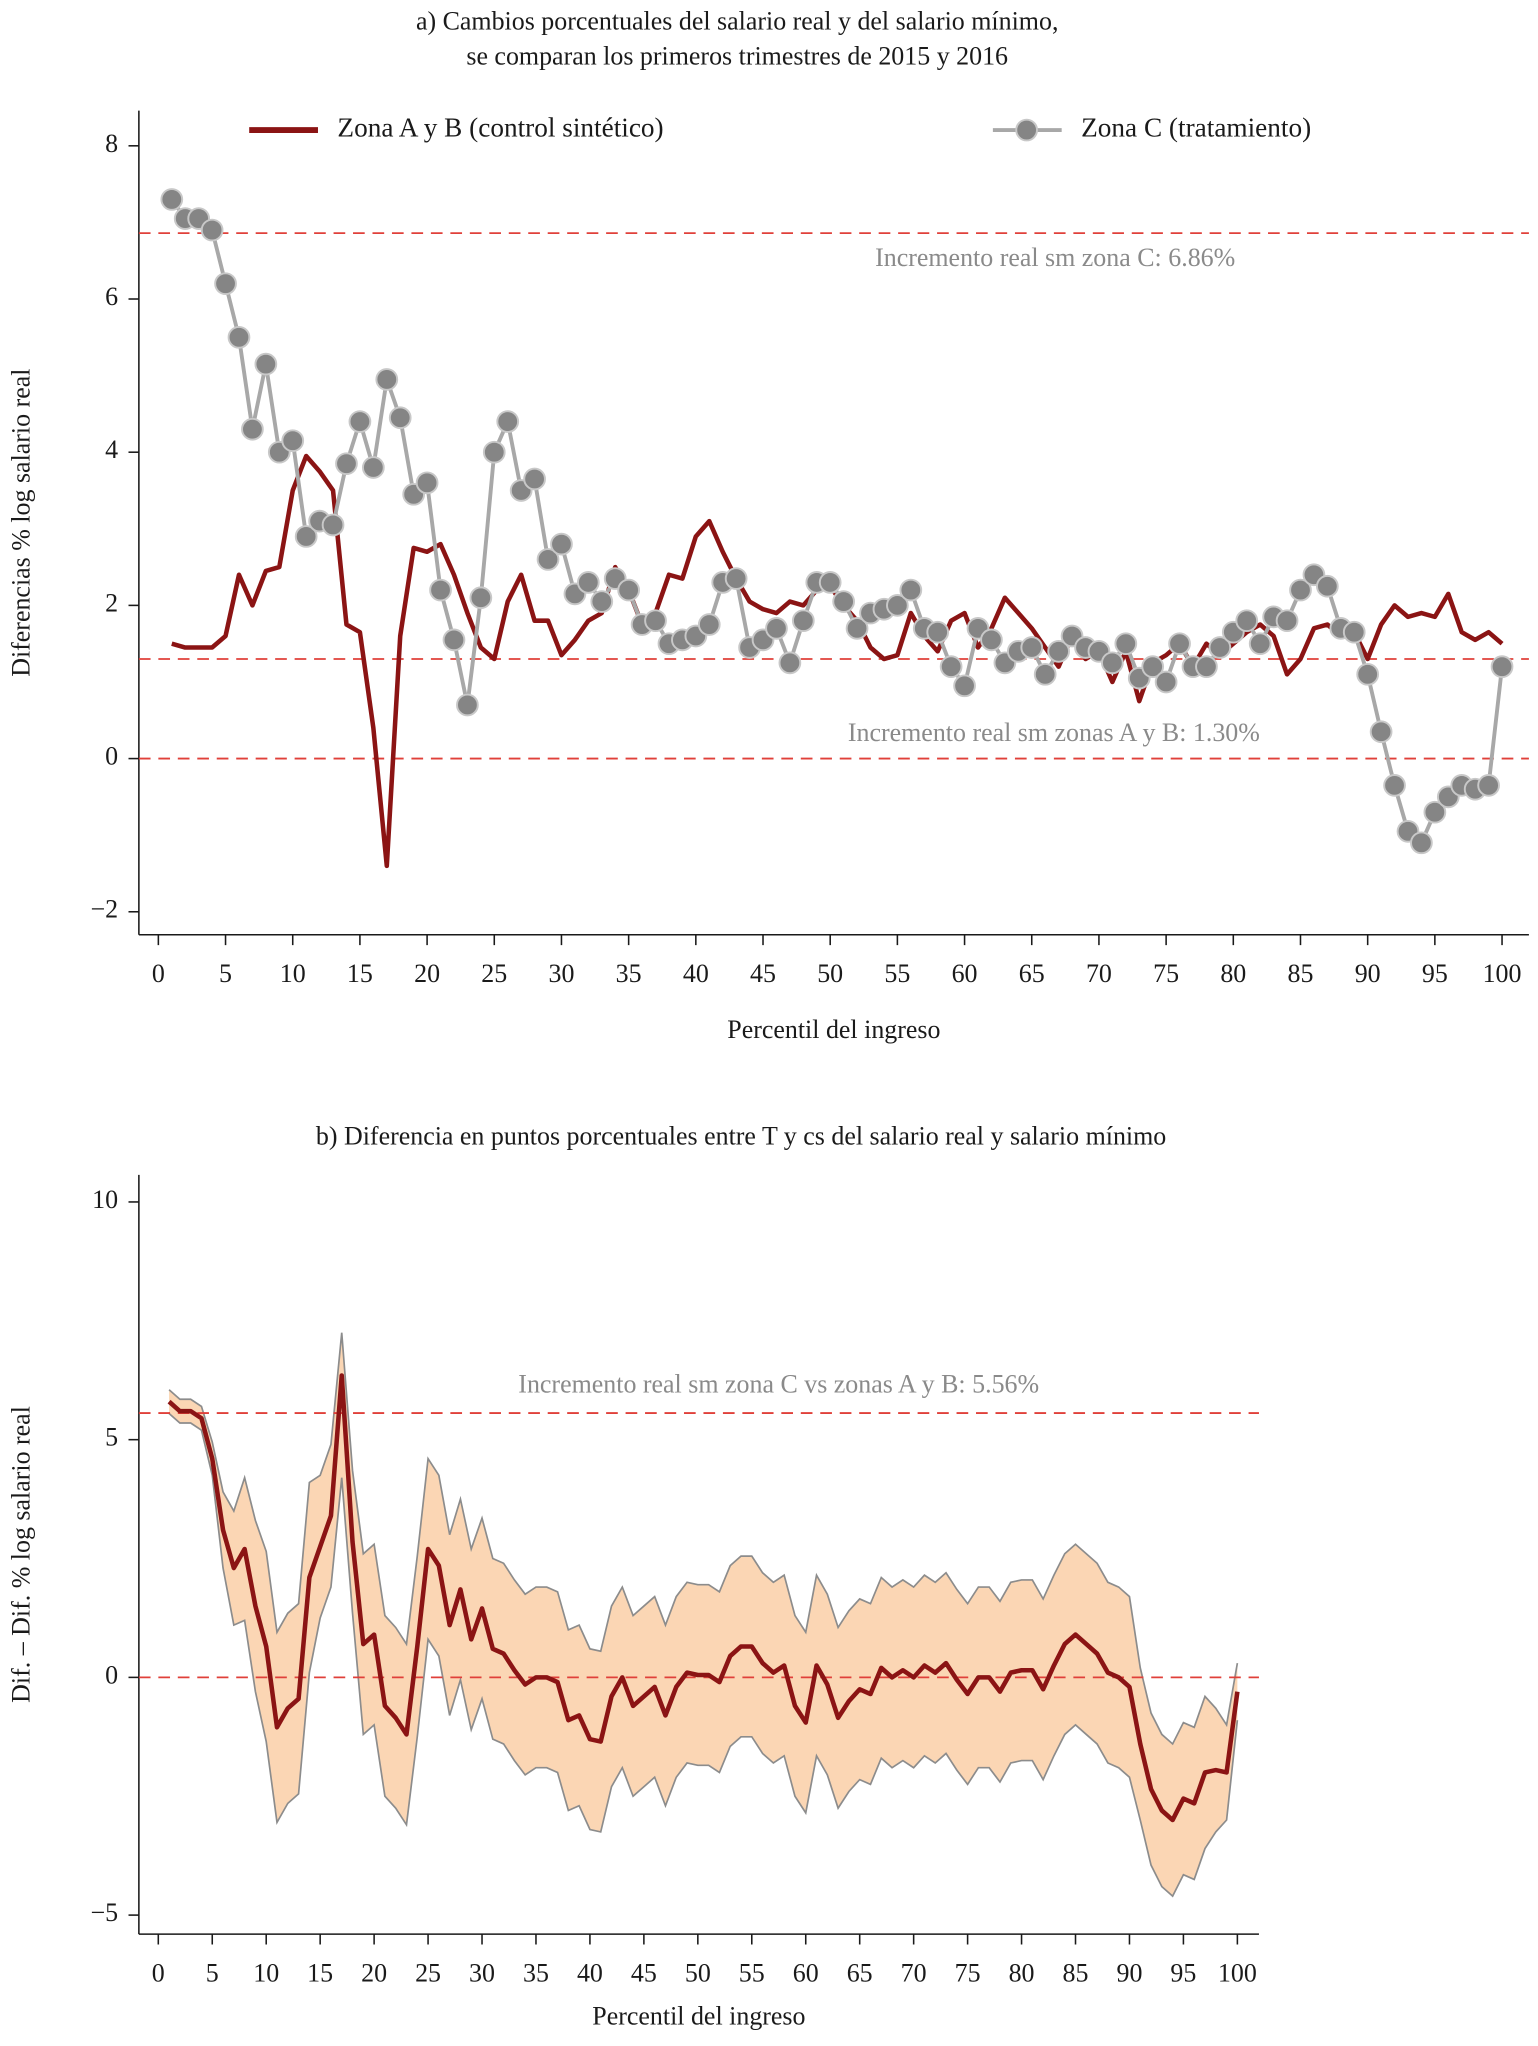 This screenshot has width=1538, height=2046. I want to click on y-tick-label: 2, so click(111, 602).